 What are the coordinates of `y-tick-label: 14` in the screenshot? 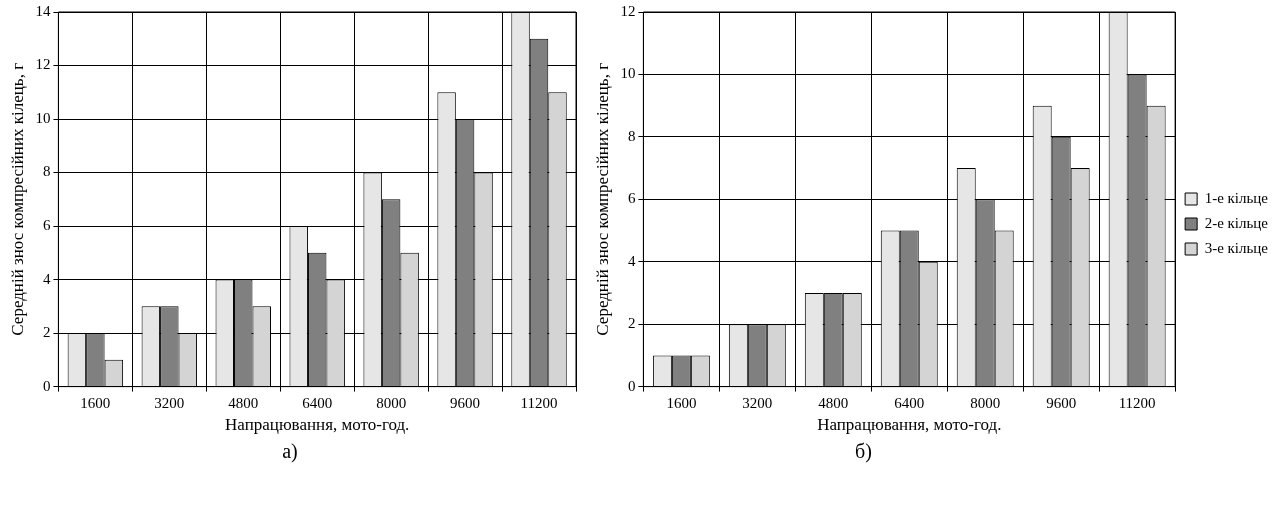 It's located at (43, 10).